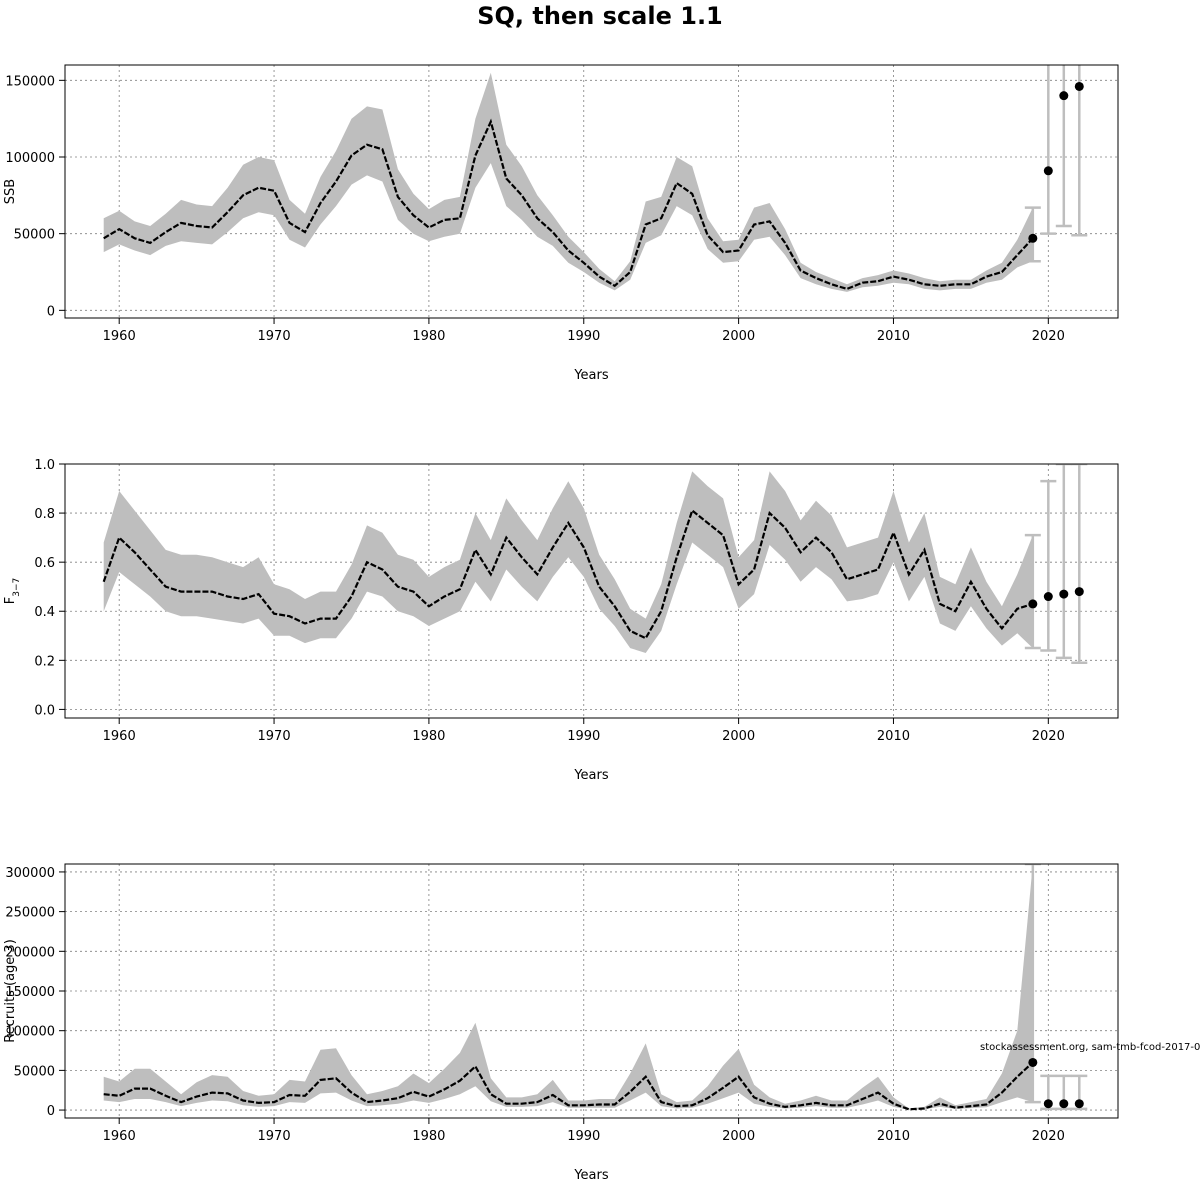  Describe the element at coordinates (44, 661) in the screenshot. I see `y-tick-label: 0.2` at that location.